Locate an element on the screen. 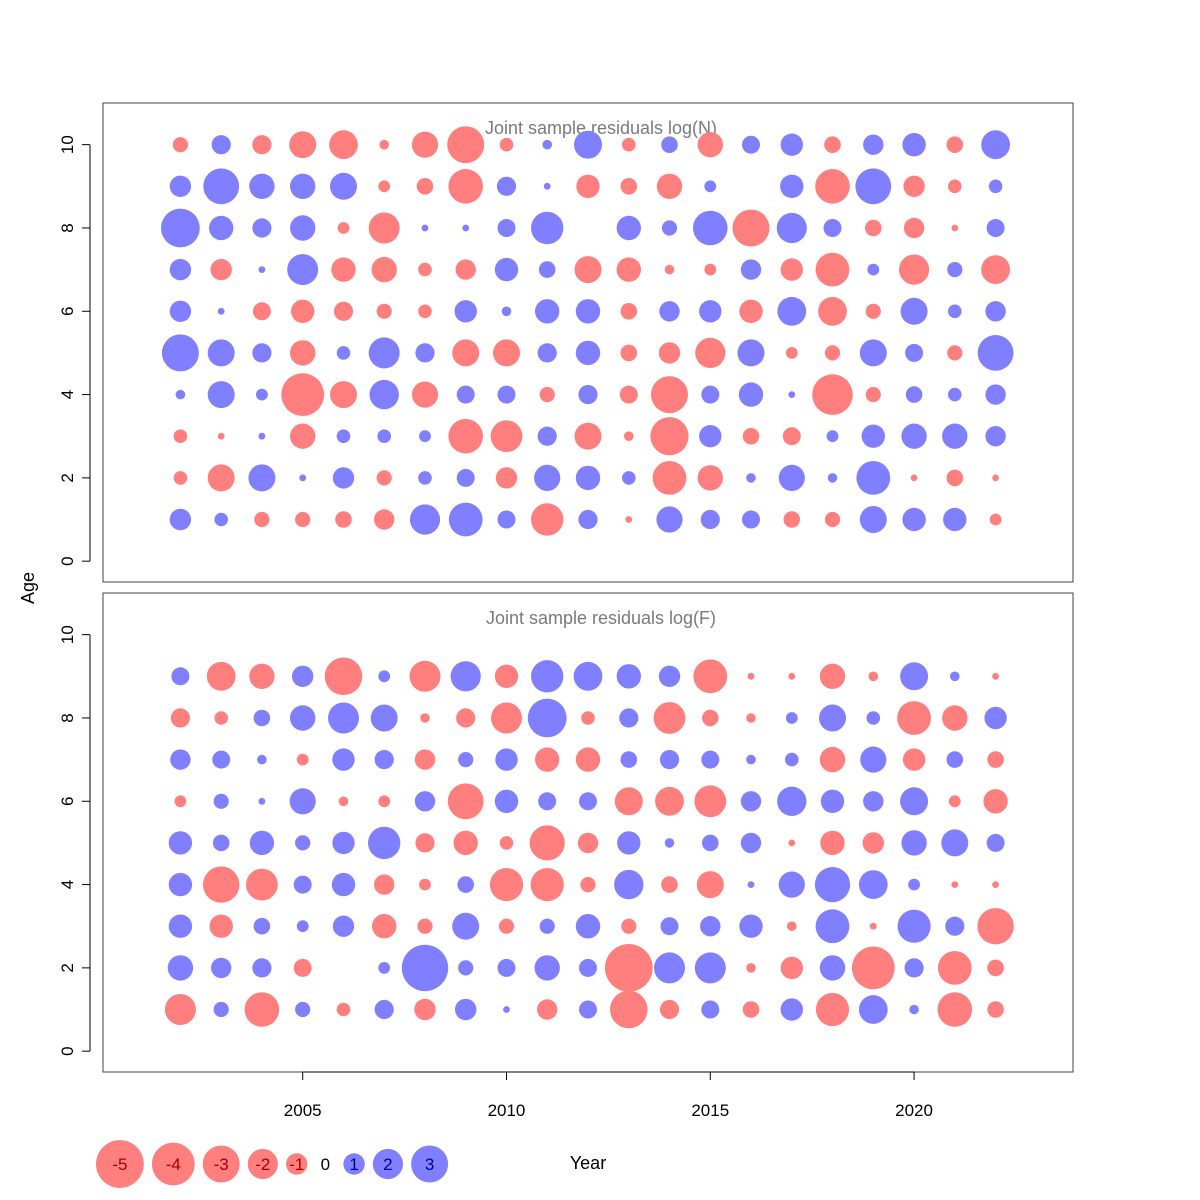  y-tick-label: 0 is located at coordinates (67, 1050).